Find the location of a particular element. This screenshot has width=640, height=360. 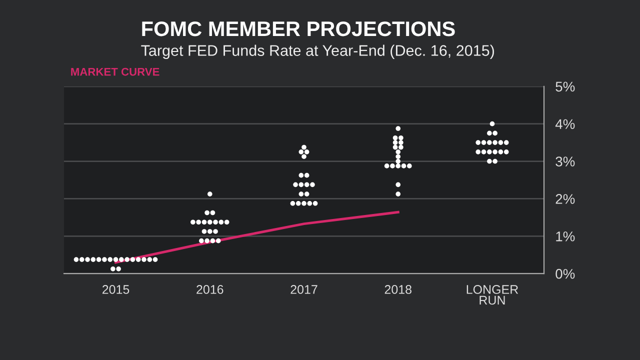

chart-title: FOMC MEMBER PROJECTIONS is located at coordinates (298, 28).